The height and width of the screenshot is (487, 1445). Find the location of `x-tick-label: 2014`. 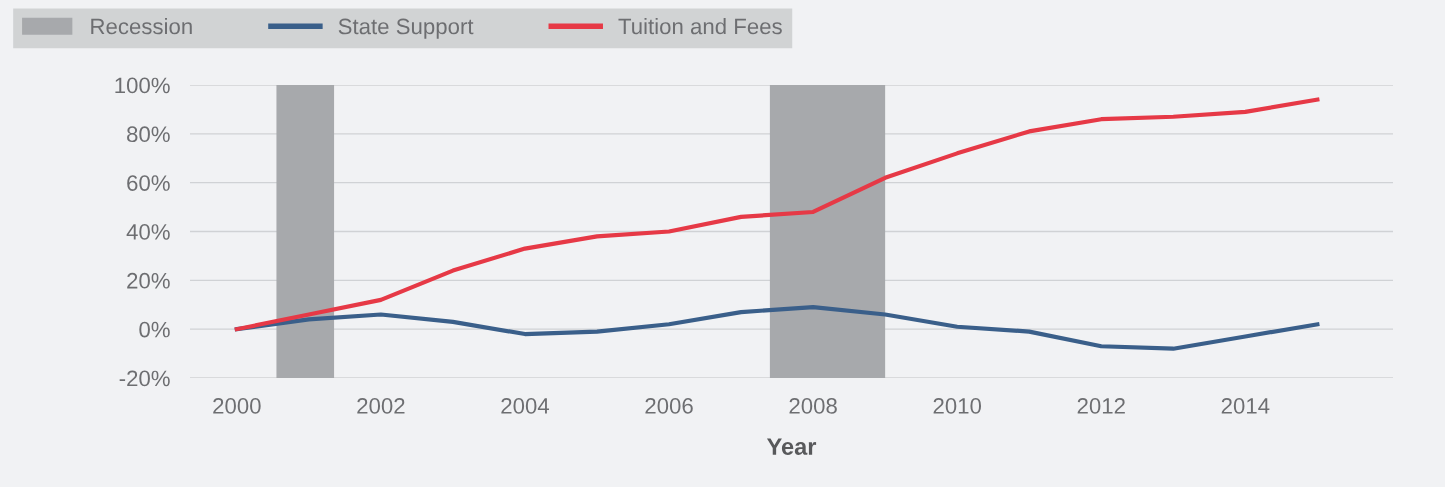

x-tick-label: 2014 is located at coordinates (1245, 406).